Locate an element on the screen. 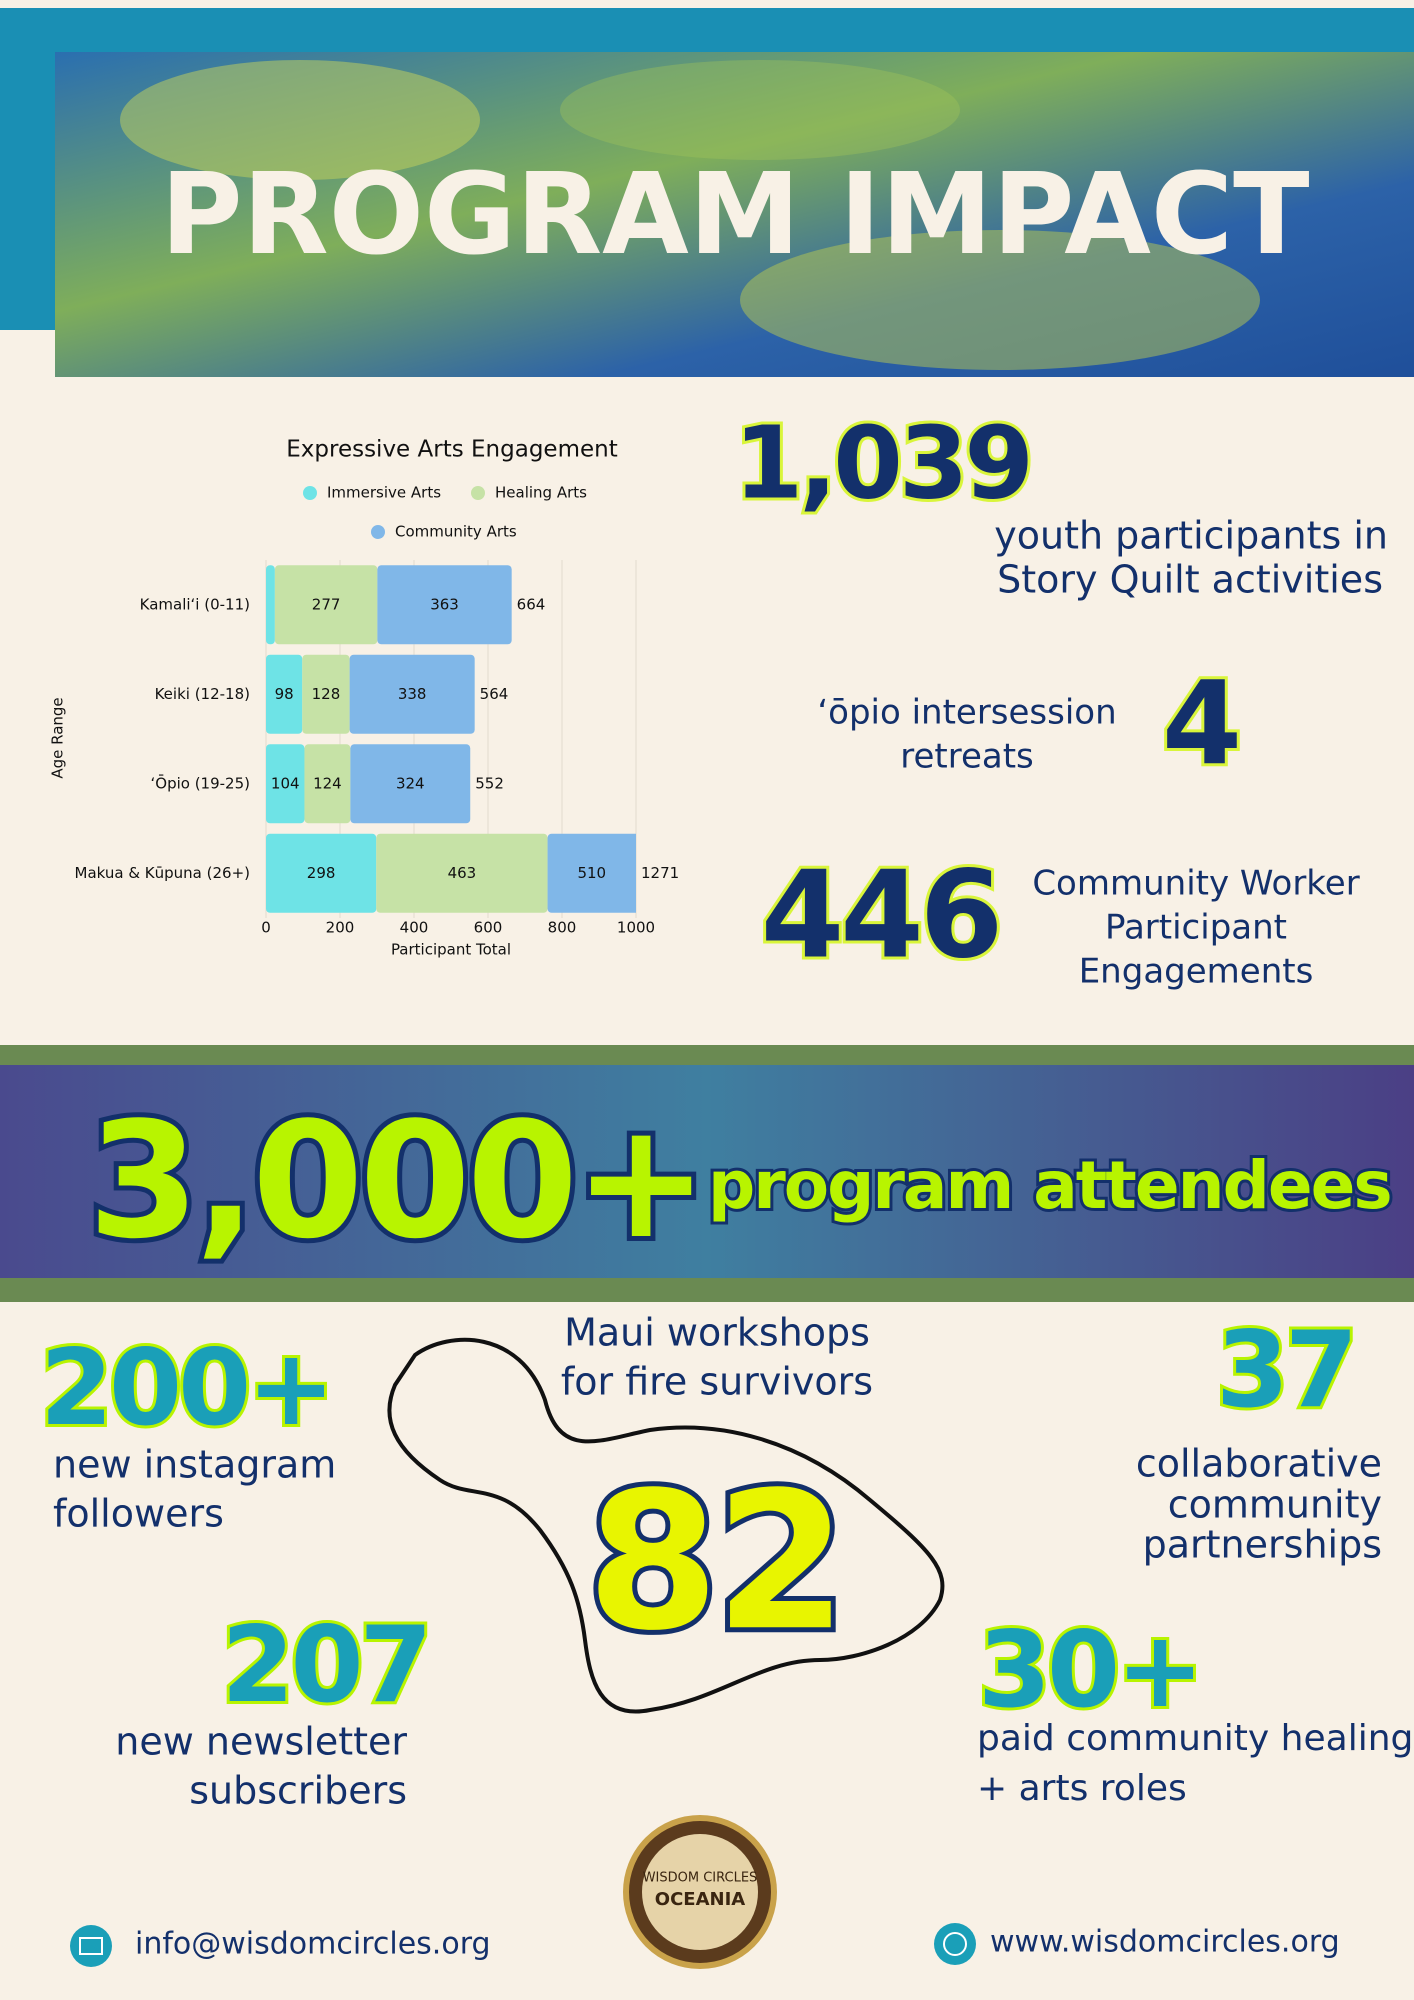 This screenshot has width=1414, height=2000. value-label: 463 is located at coordinates (462, 873).